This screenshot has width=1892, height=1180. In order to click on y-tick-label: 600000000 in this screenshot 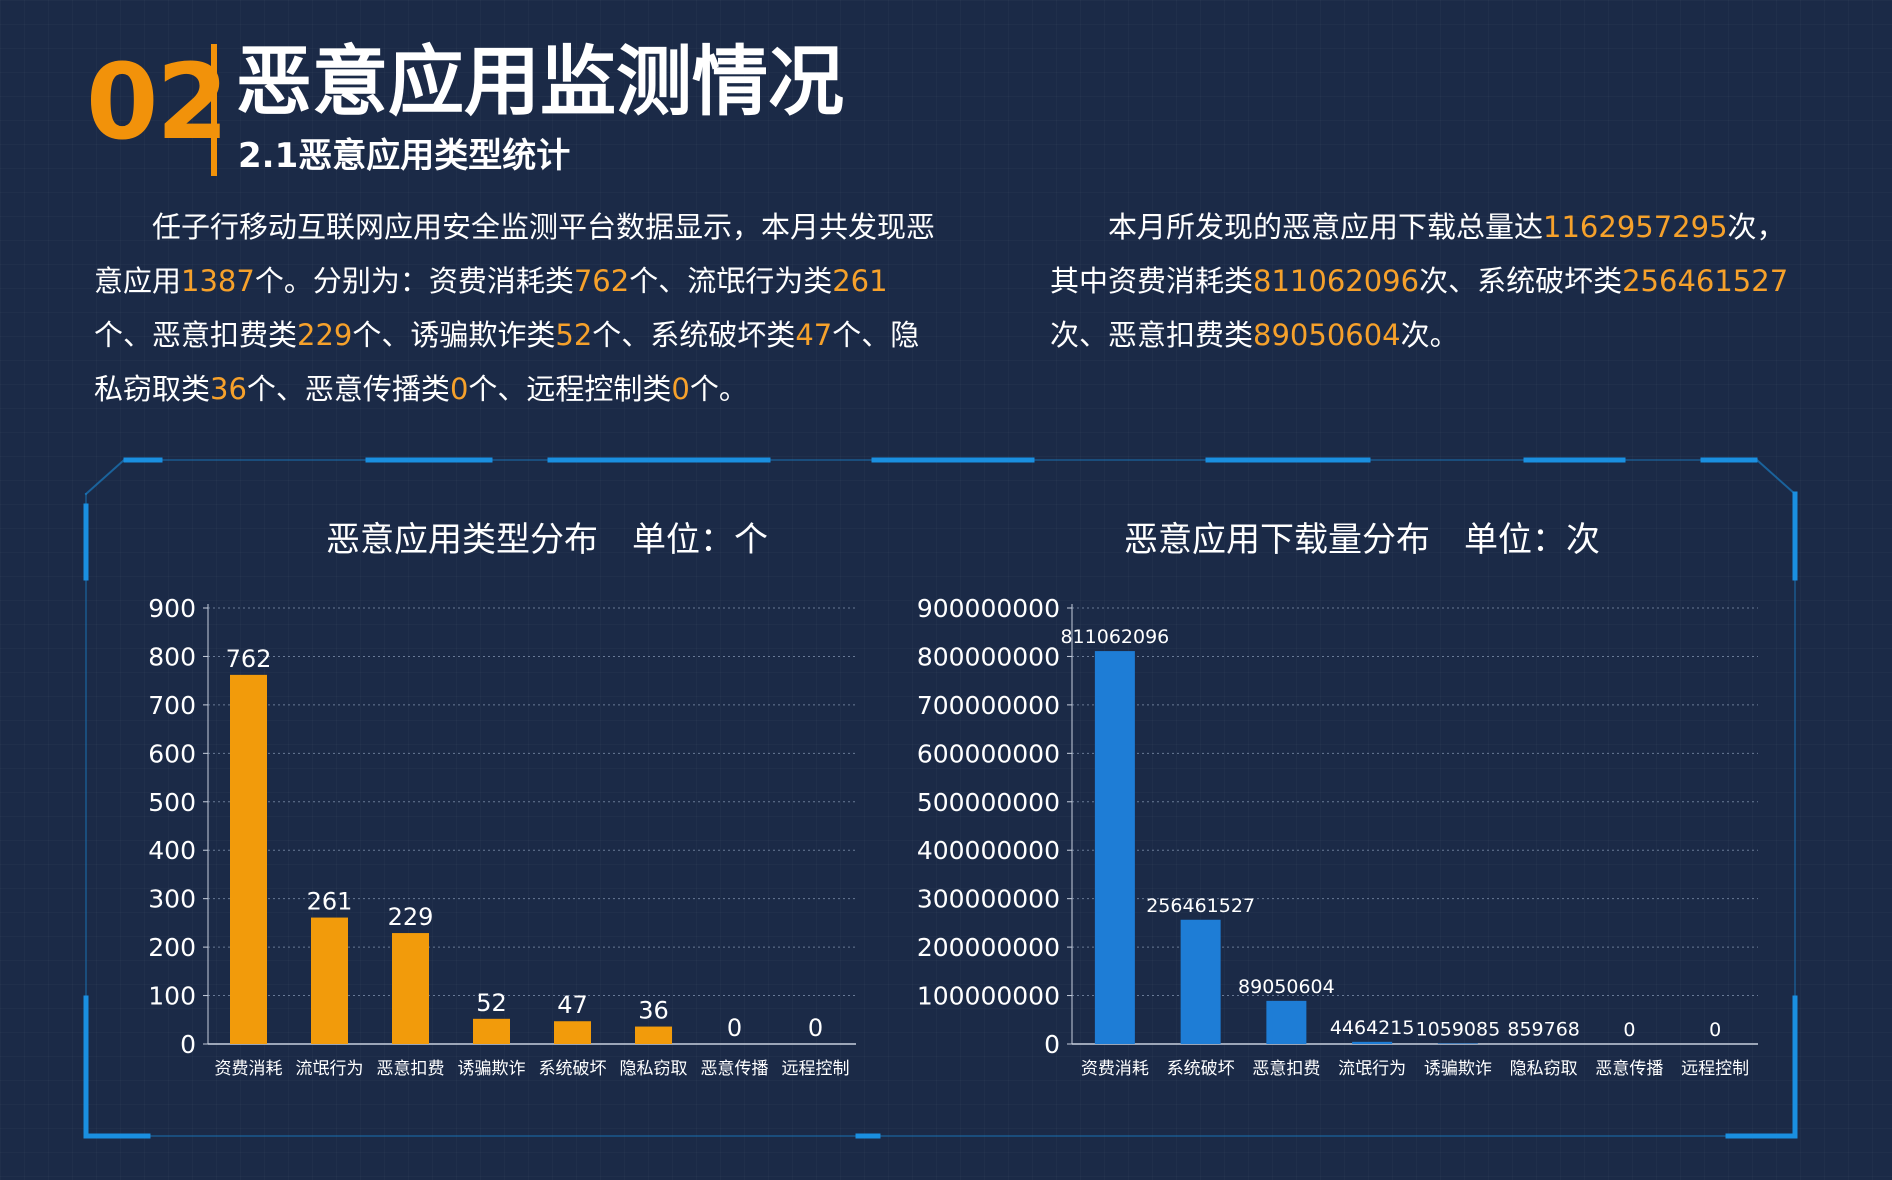, I will do `click(988, 753)`.